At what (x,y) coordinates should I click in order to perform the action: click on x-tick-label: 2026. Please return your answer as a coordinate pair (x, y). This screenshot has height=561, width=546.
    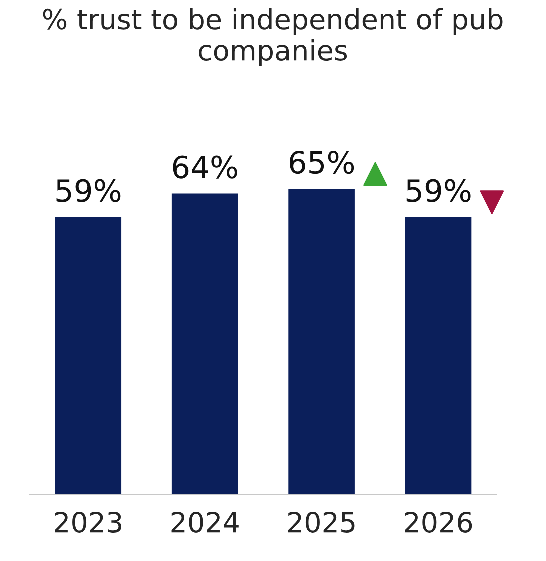
    Looking at the image, I should click on (438, 522).